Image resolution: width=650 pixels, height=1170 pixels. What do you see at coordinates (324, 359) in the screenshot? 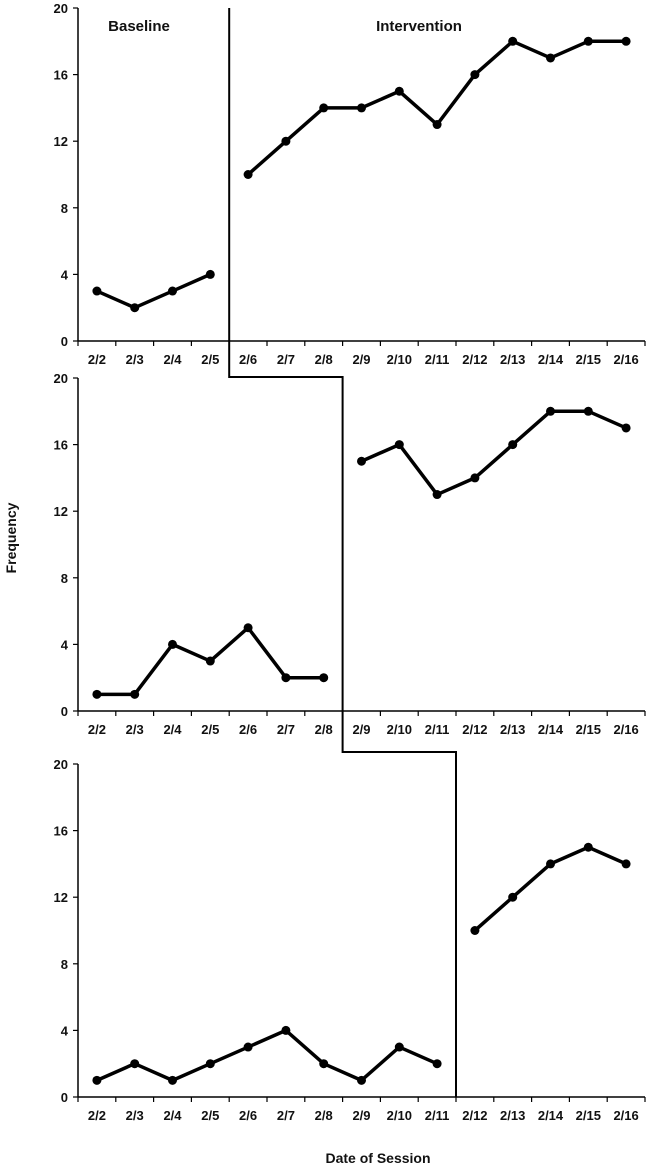
I see `panel-1-x-tick-label: 2/8` at bounding box center [324, 359].